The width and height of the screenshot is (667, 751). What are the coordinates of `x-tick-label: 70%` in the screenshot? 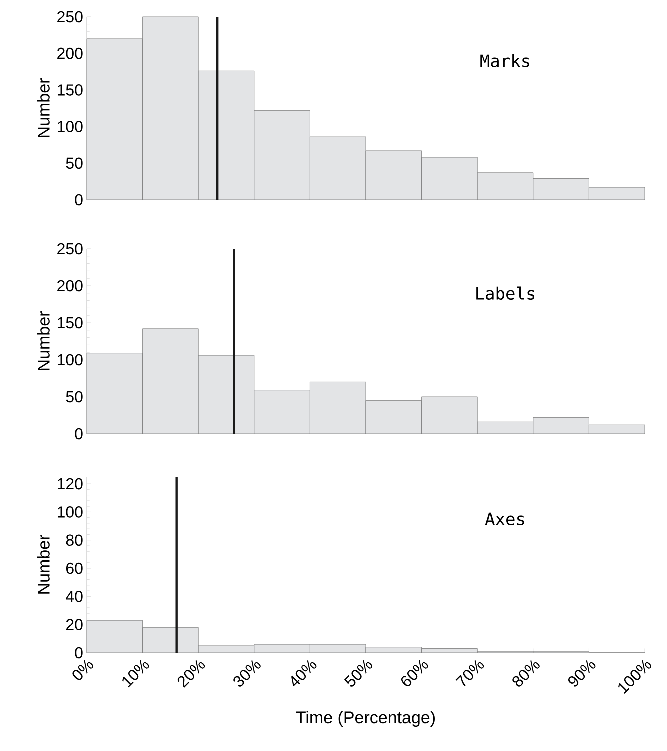 It's located at (470, 673).